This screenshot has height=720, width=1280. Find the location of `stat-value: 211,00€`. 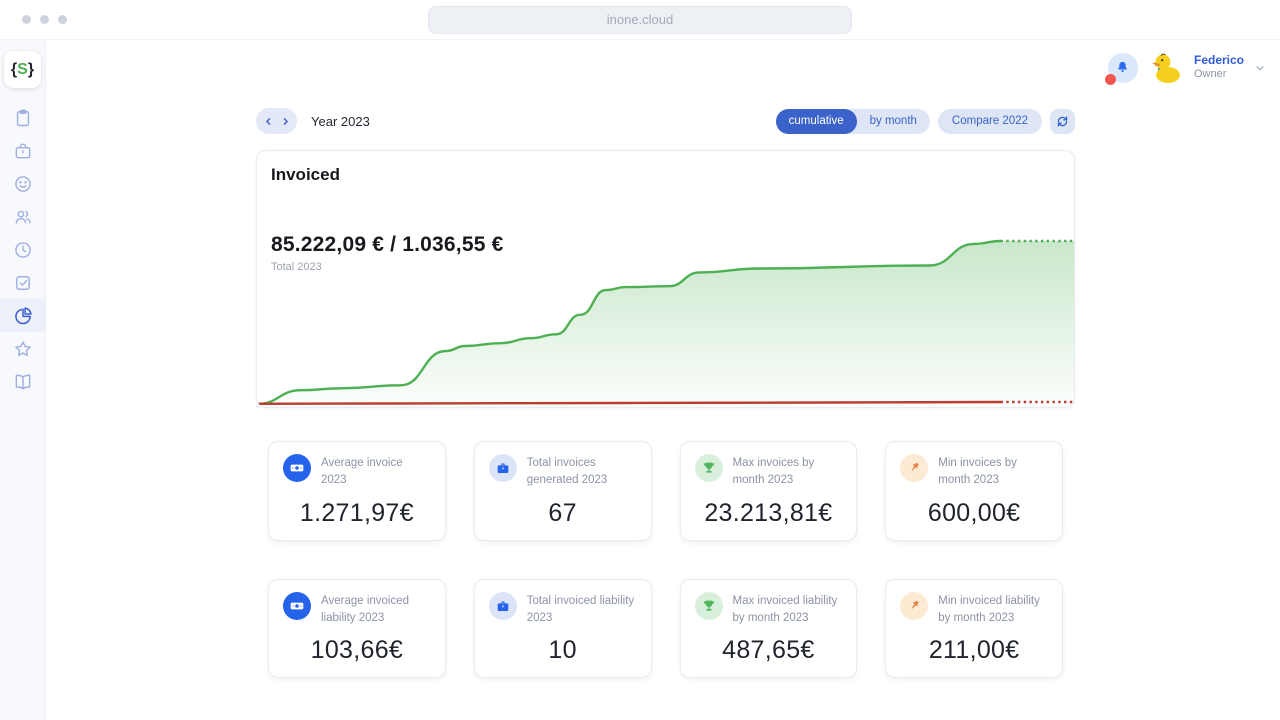

stat-value: 211,00€ is located at coordinates (974, 650).